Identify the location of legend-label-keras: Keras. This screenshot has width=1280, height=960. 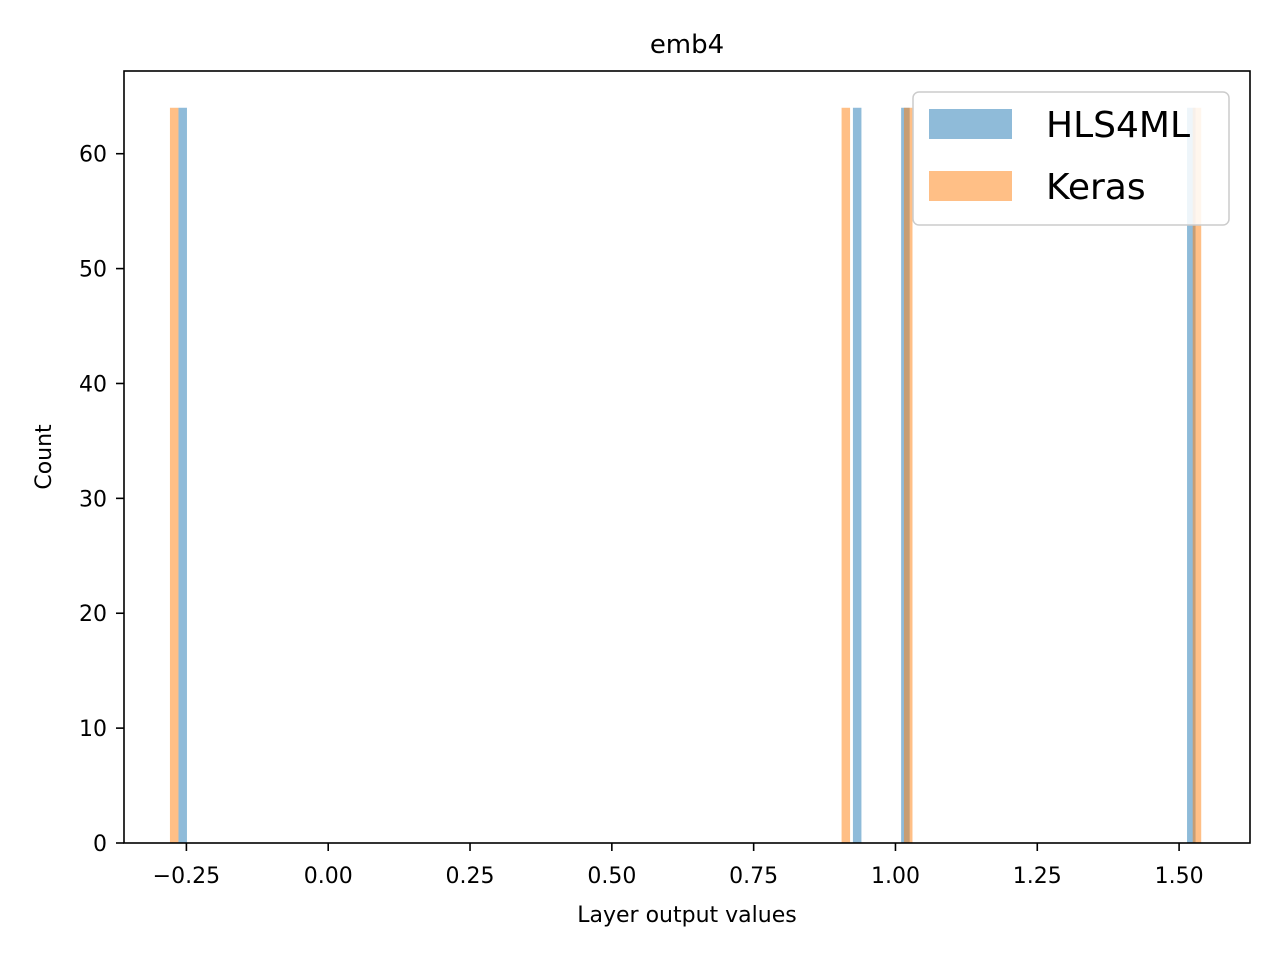
(1096, 187).